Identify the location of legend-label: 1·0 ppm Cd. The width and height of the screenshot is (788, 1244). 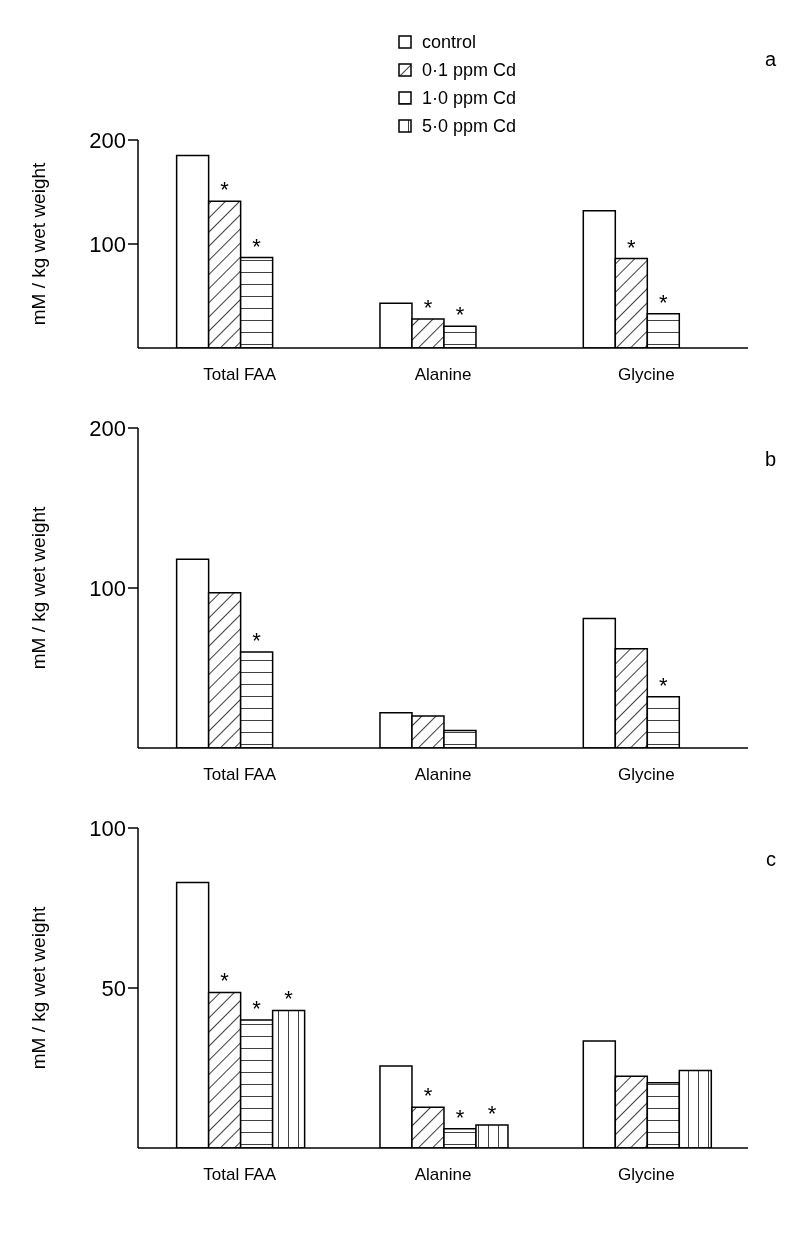
(469, 98).